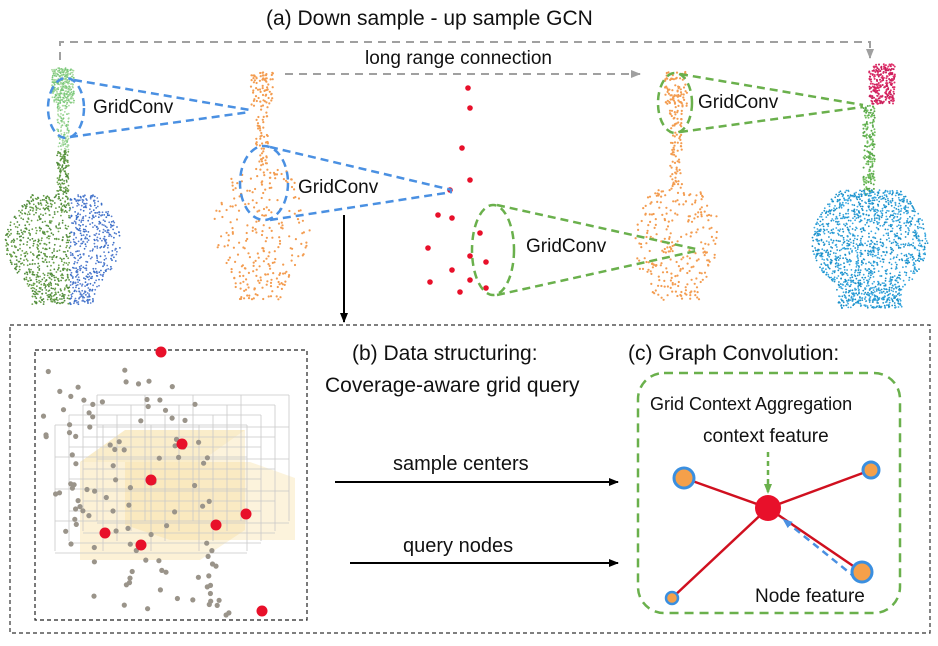  I want to click on gridconv-label-2: GridConv, so click(338, 187).